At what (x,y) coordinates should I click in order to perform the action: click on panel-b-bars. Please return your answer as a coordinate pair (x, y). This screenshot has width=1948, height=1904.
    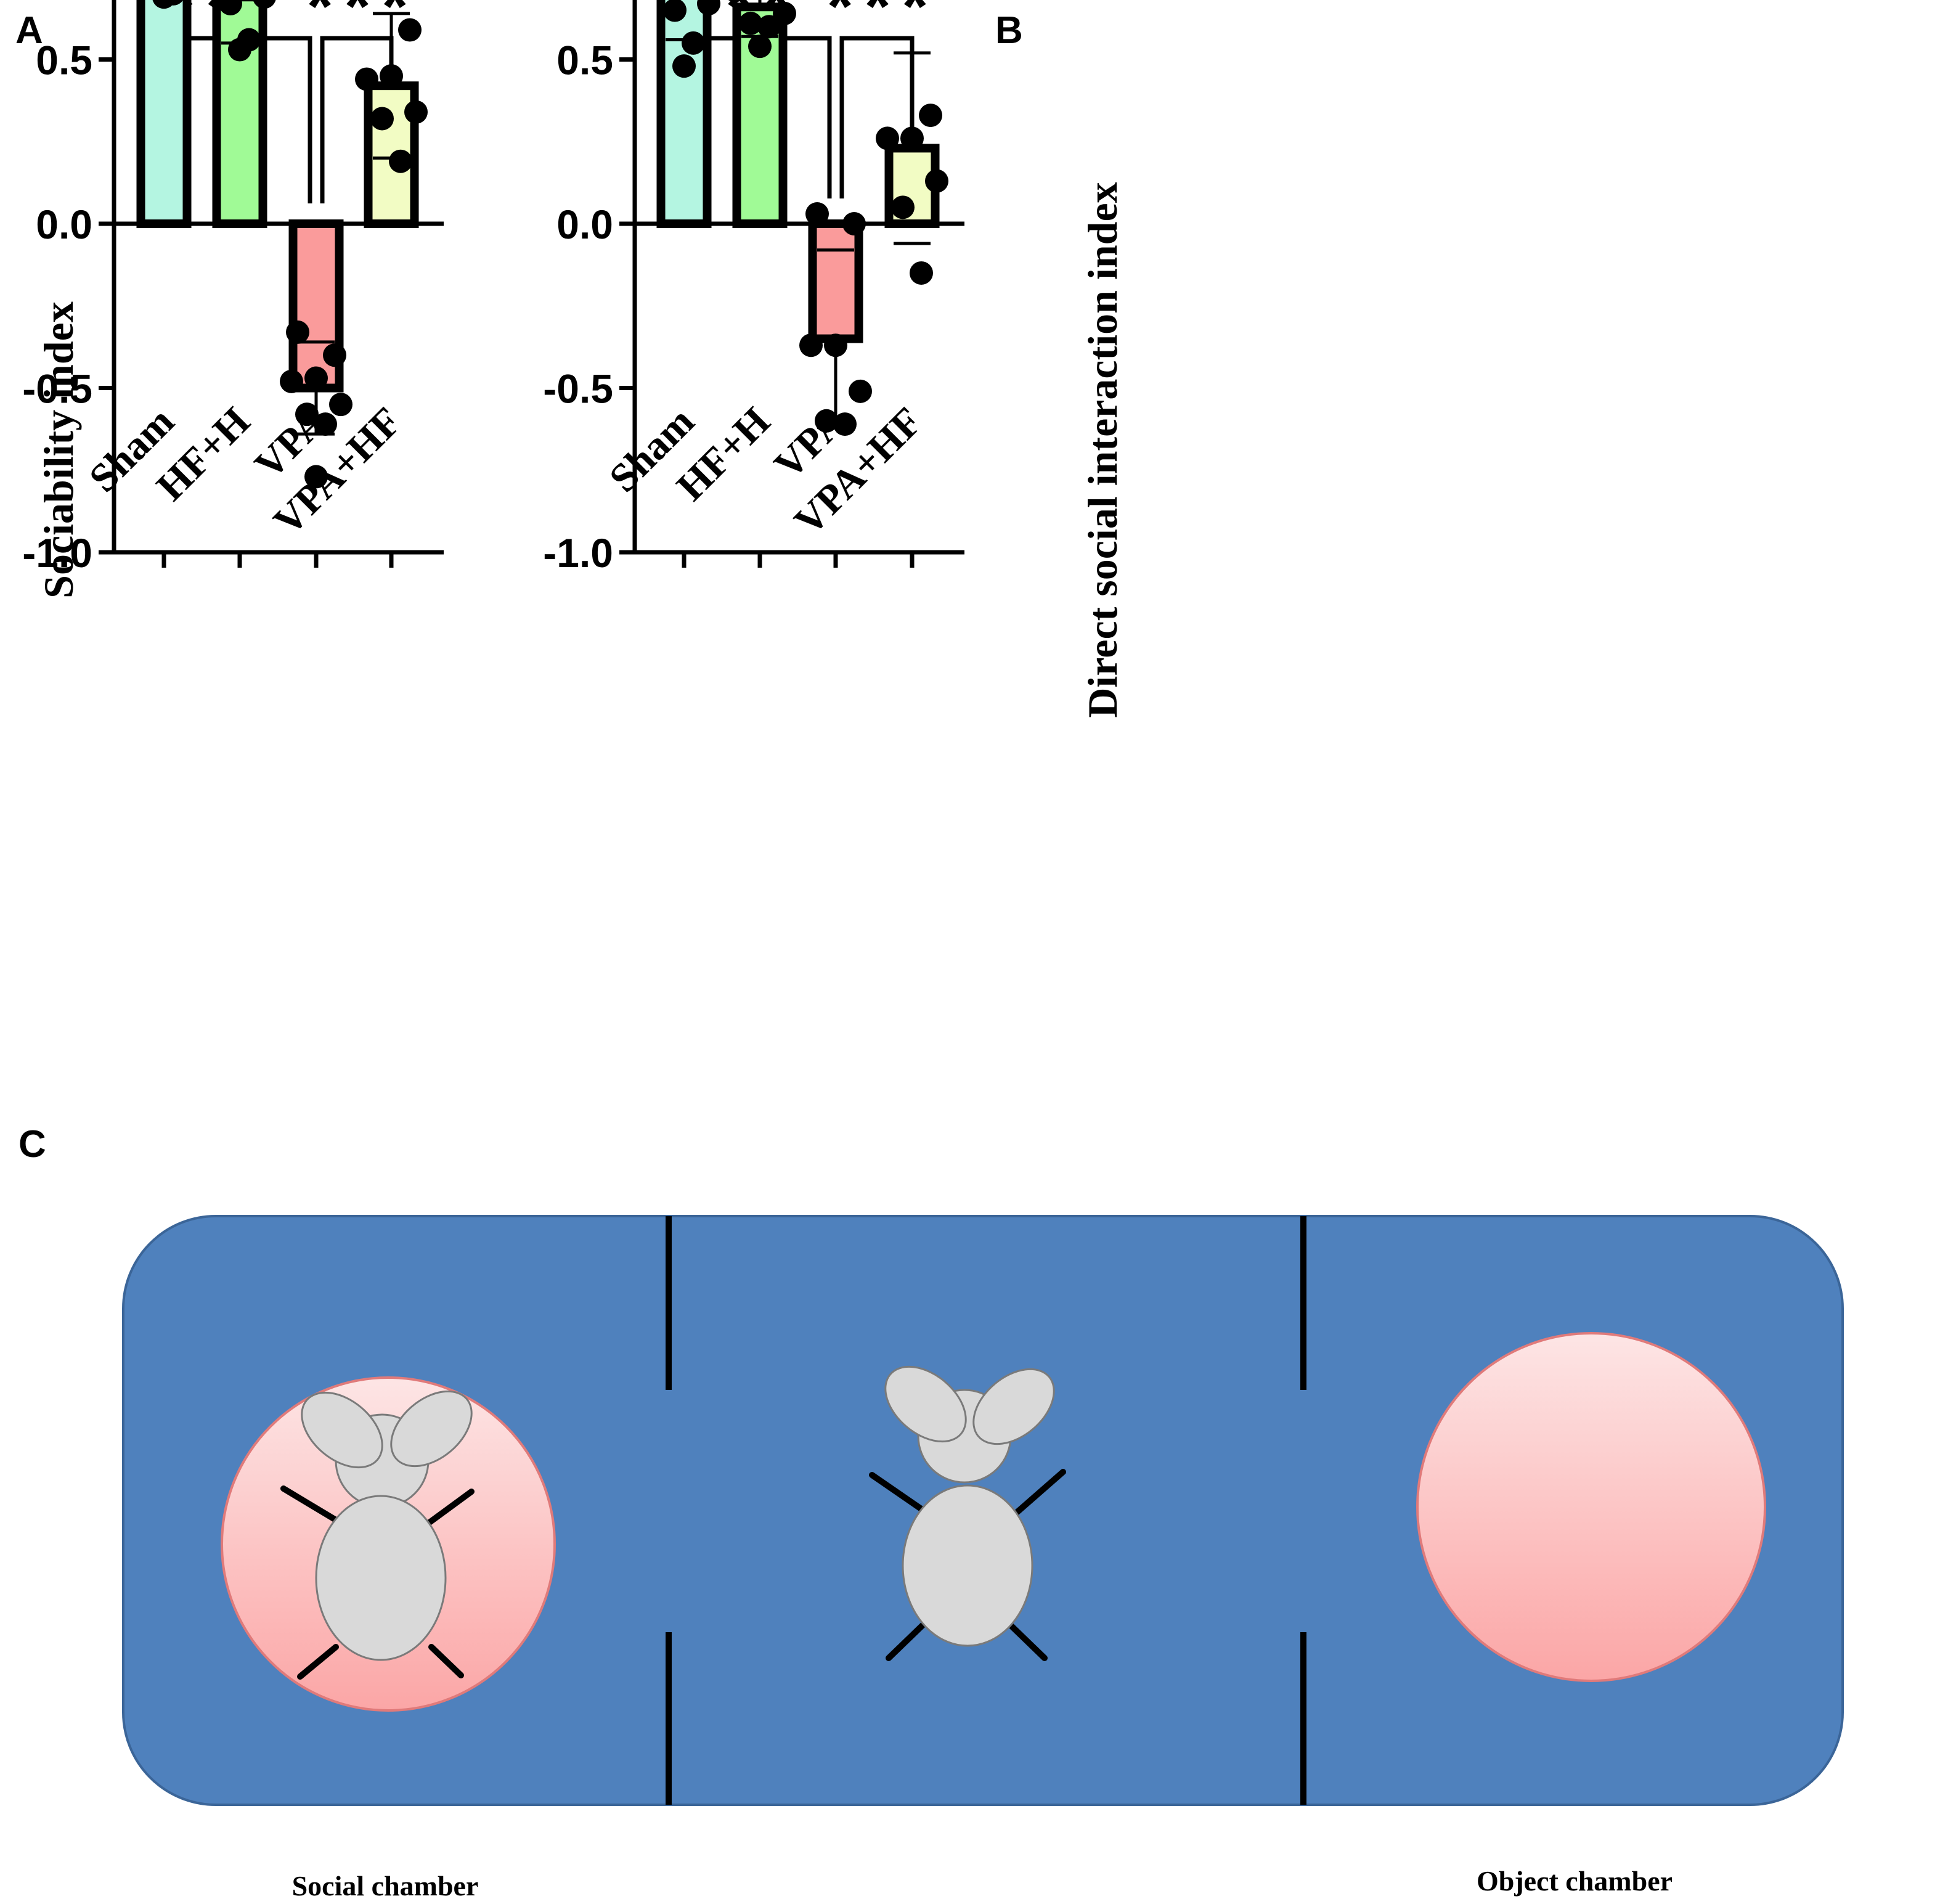
    Looking at the image, I should click on (798, 171).